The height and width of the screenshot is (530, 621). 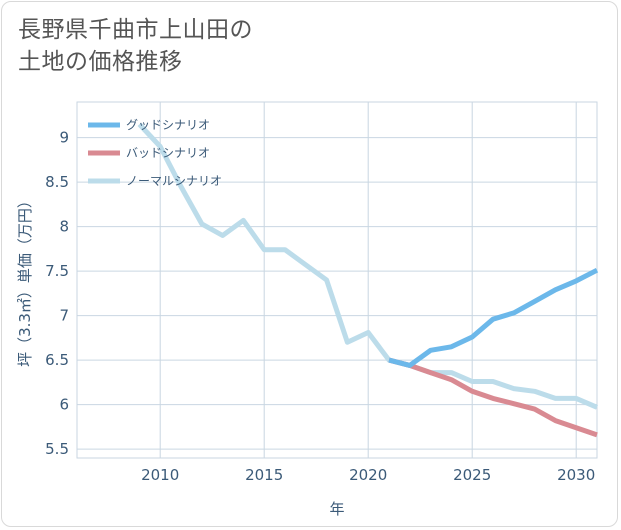 I want to click on y-tick-label: 5.5, so click(x=57, y=449).